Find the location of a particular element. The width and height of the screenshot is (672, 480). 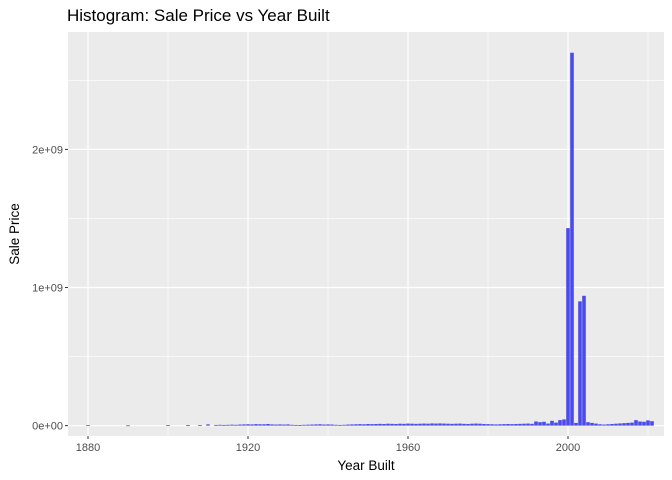

y-axis-title: Sale Price is located at coordinates (14, 234).